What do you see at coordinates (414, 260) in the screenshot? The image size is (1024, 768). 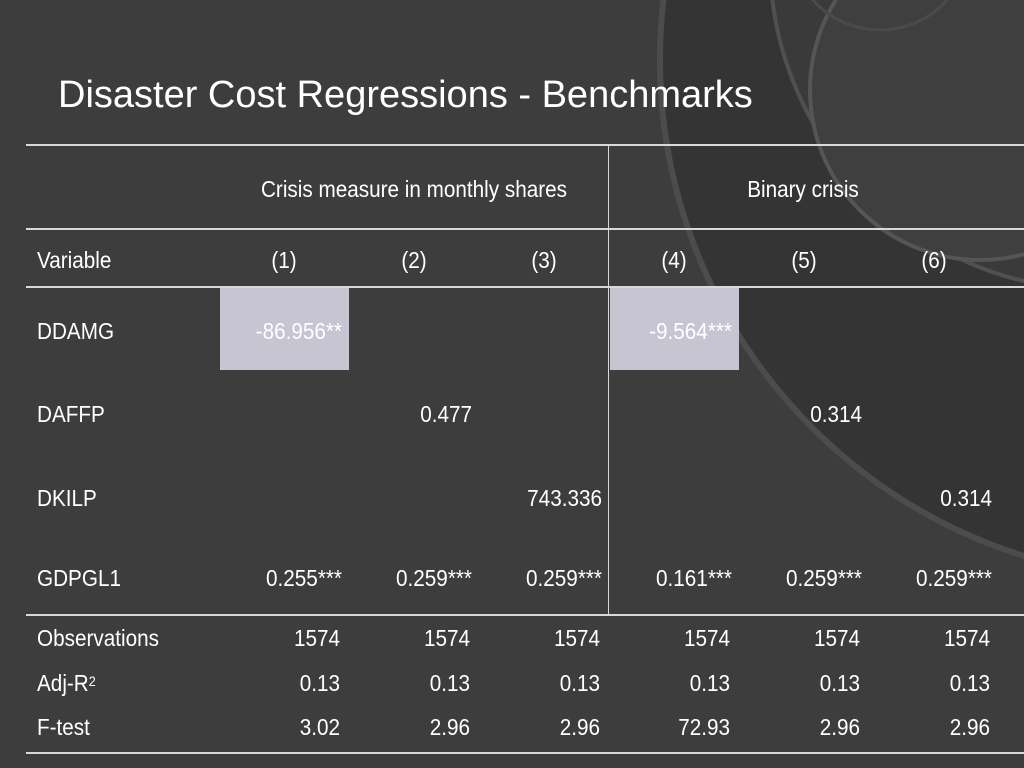 I see `column-header: (2)` at bounding box center [414, 260].